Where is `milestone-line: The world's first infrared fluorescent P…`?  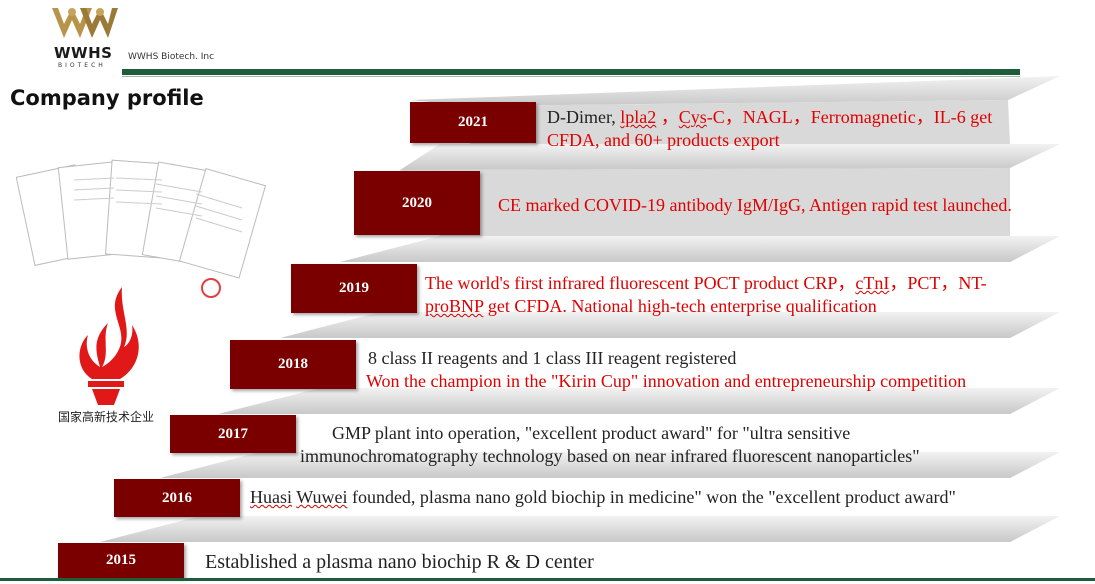
milestone-line: The world's first infrared fluorescent P… is located at coordinates (706, 283).